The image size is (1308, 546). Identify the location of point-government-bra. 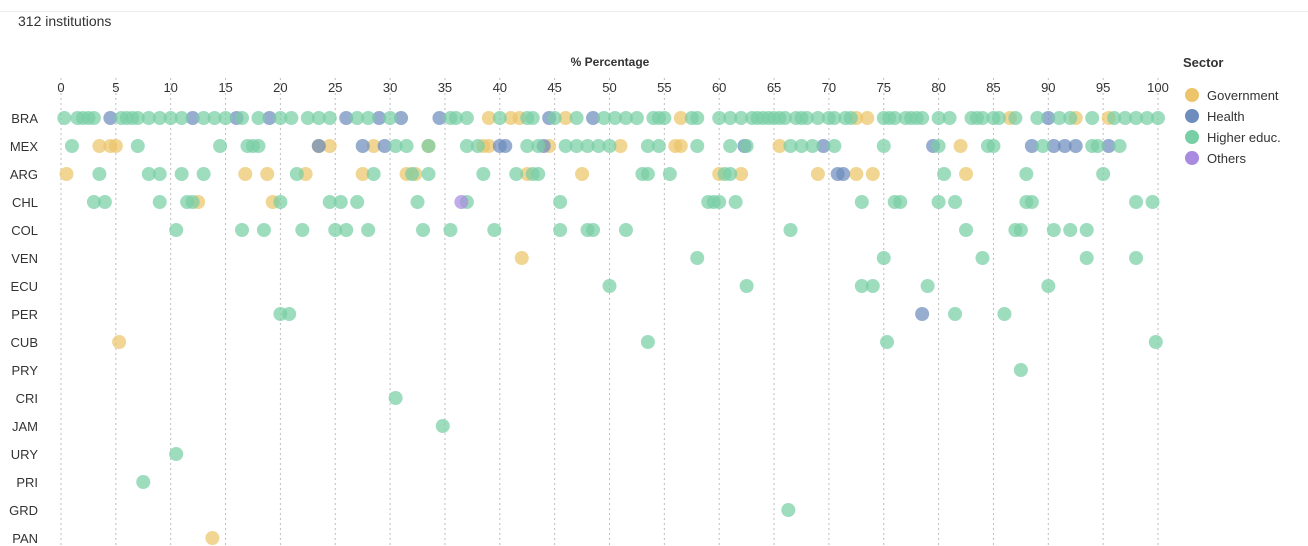
(867, 118).